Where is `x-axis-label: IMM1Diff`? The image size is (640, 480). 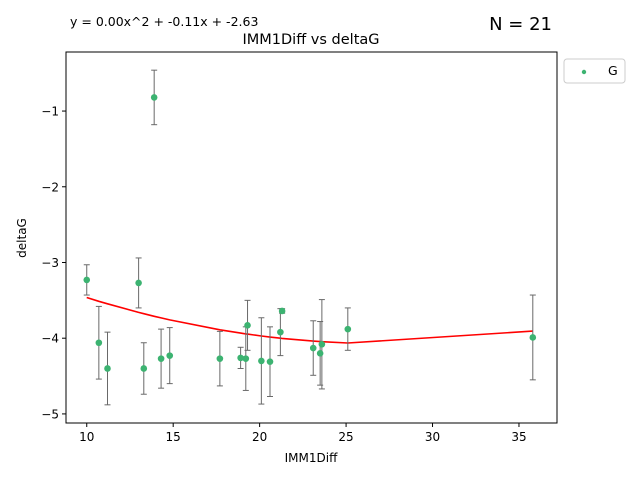 x-axis-label: IMM1Diff is located at coordinates (311, 458).